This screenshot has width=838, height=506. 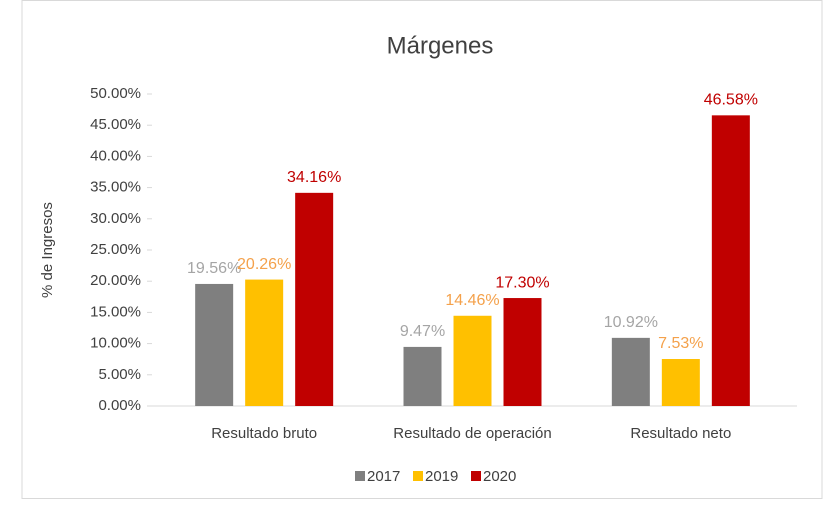 What do you see at coordinates (441, 476) in the screenshot?
I see `legend-label: 2019` at bounding box center [441, 476].